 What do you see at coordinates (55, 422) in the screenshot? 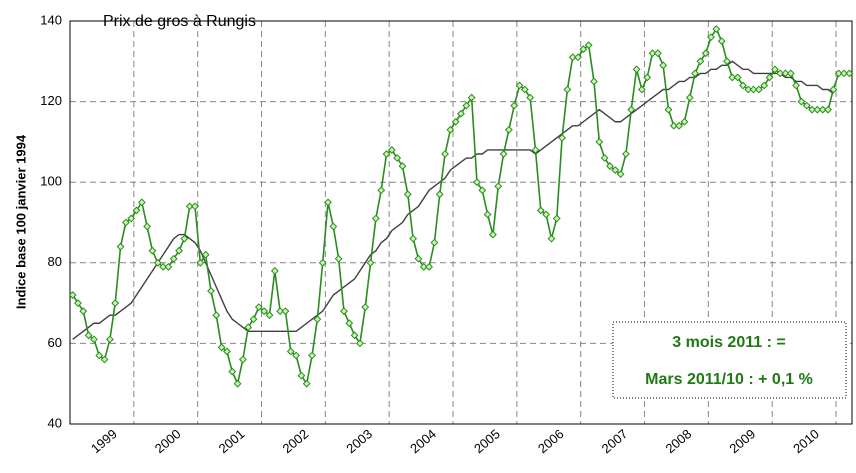
I see `y-tick-label: 40` at bounding box center [55, 422].